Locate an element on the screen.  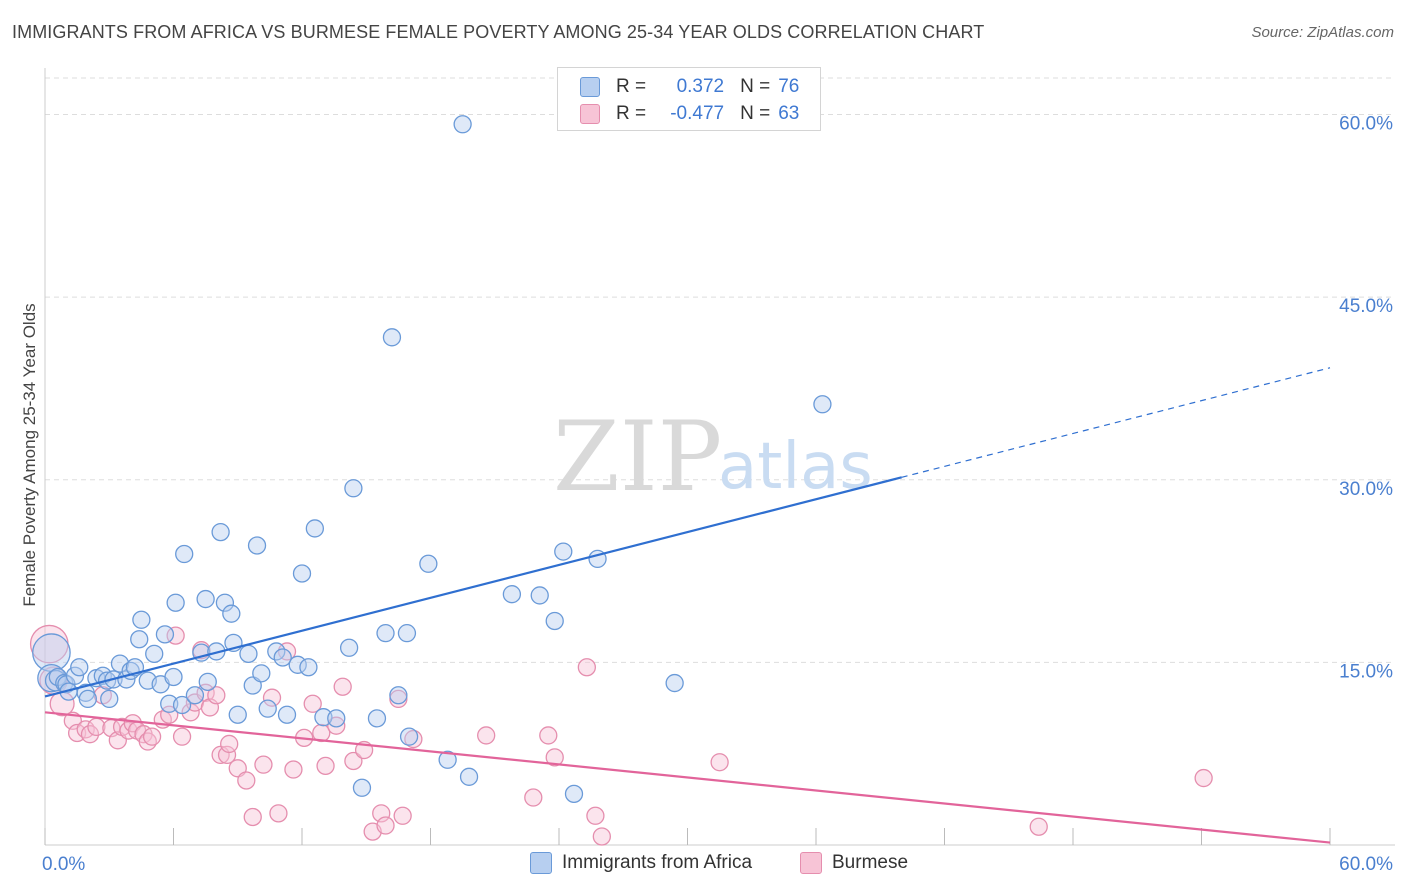
burmese-swatch is located at coordinates (590, 114).